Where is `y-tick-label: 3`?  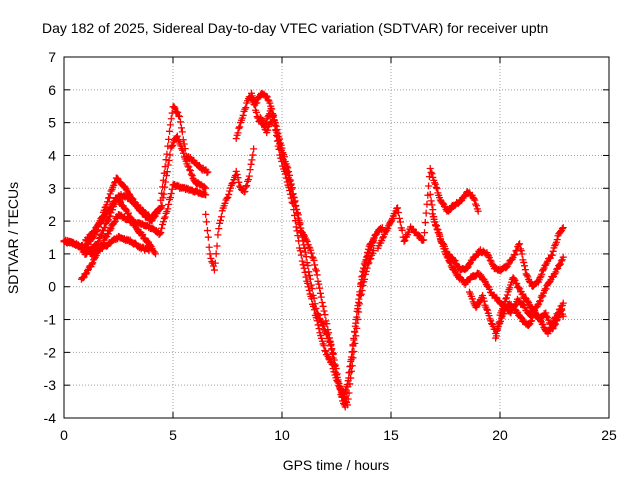 y-tick-label: 3 is located at coordinates (52, 188).